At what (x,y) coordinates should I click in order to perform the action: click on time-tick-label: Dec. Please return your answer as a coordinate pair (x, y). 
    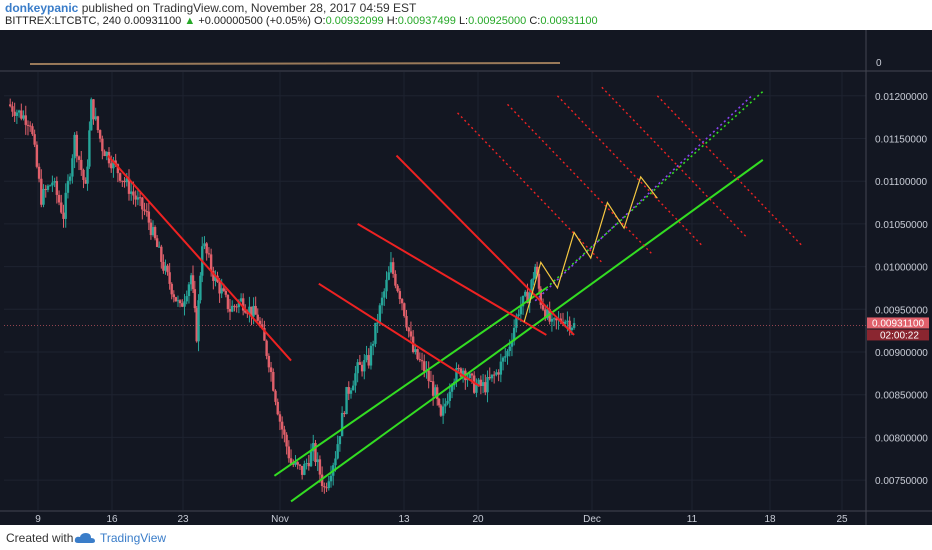
    Looking at the image, I should click on (592, 519).